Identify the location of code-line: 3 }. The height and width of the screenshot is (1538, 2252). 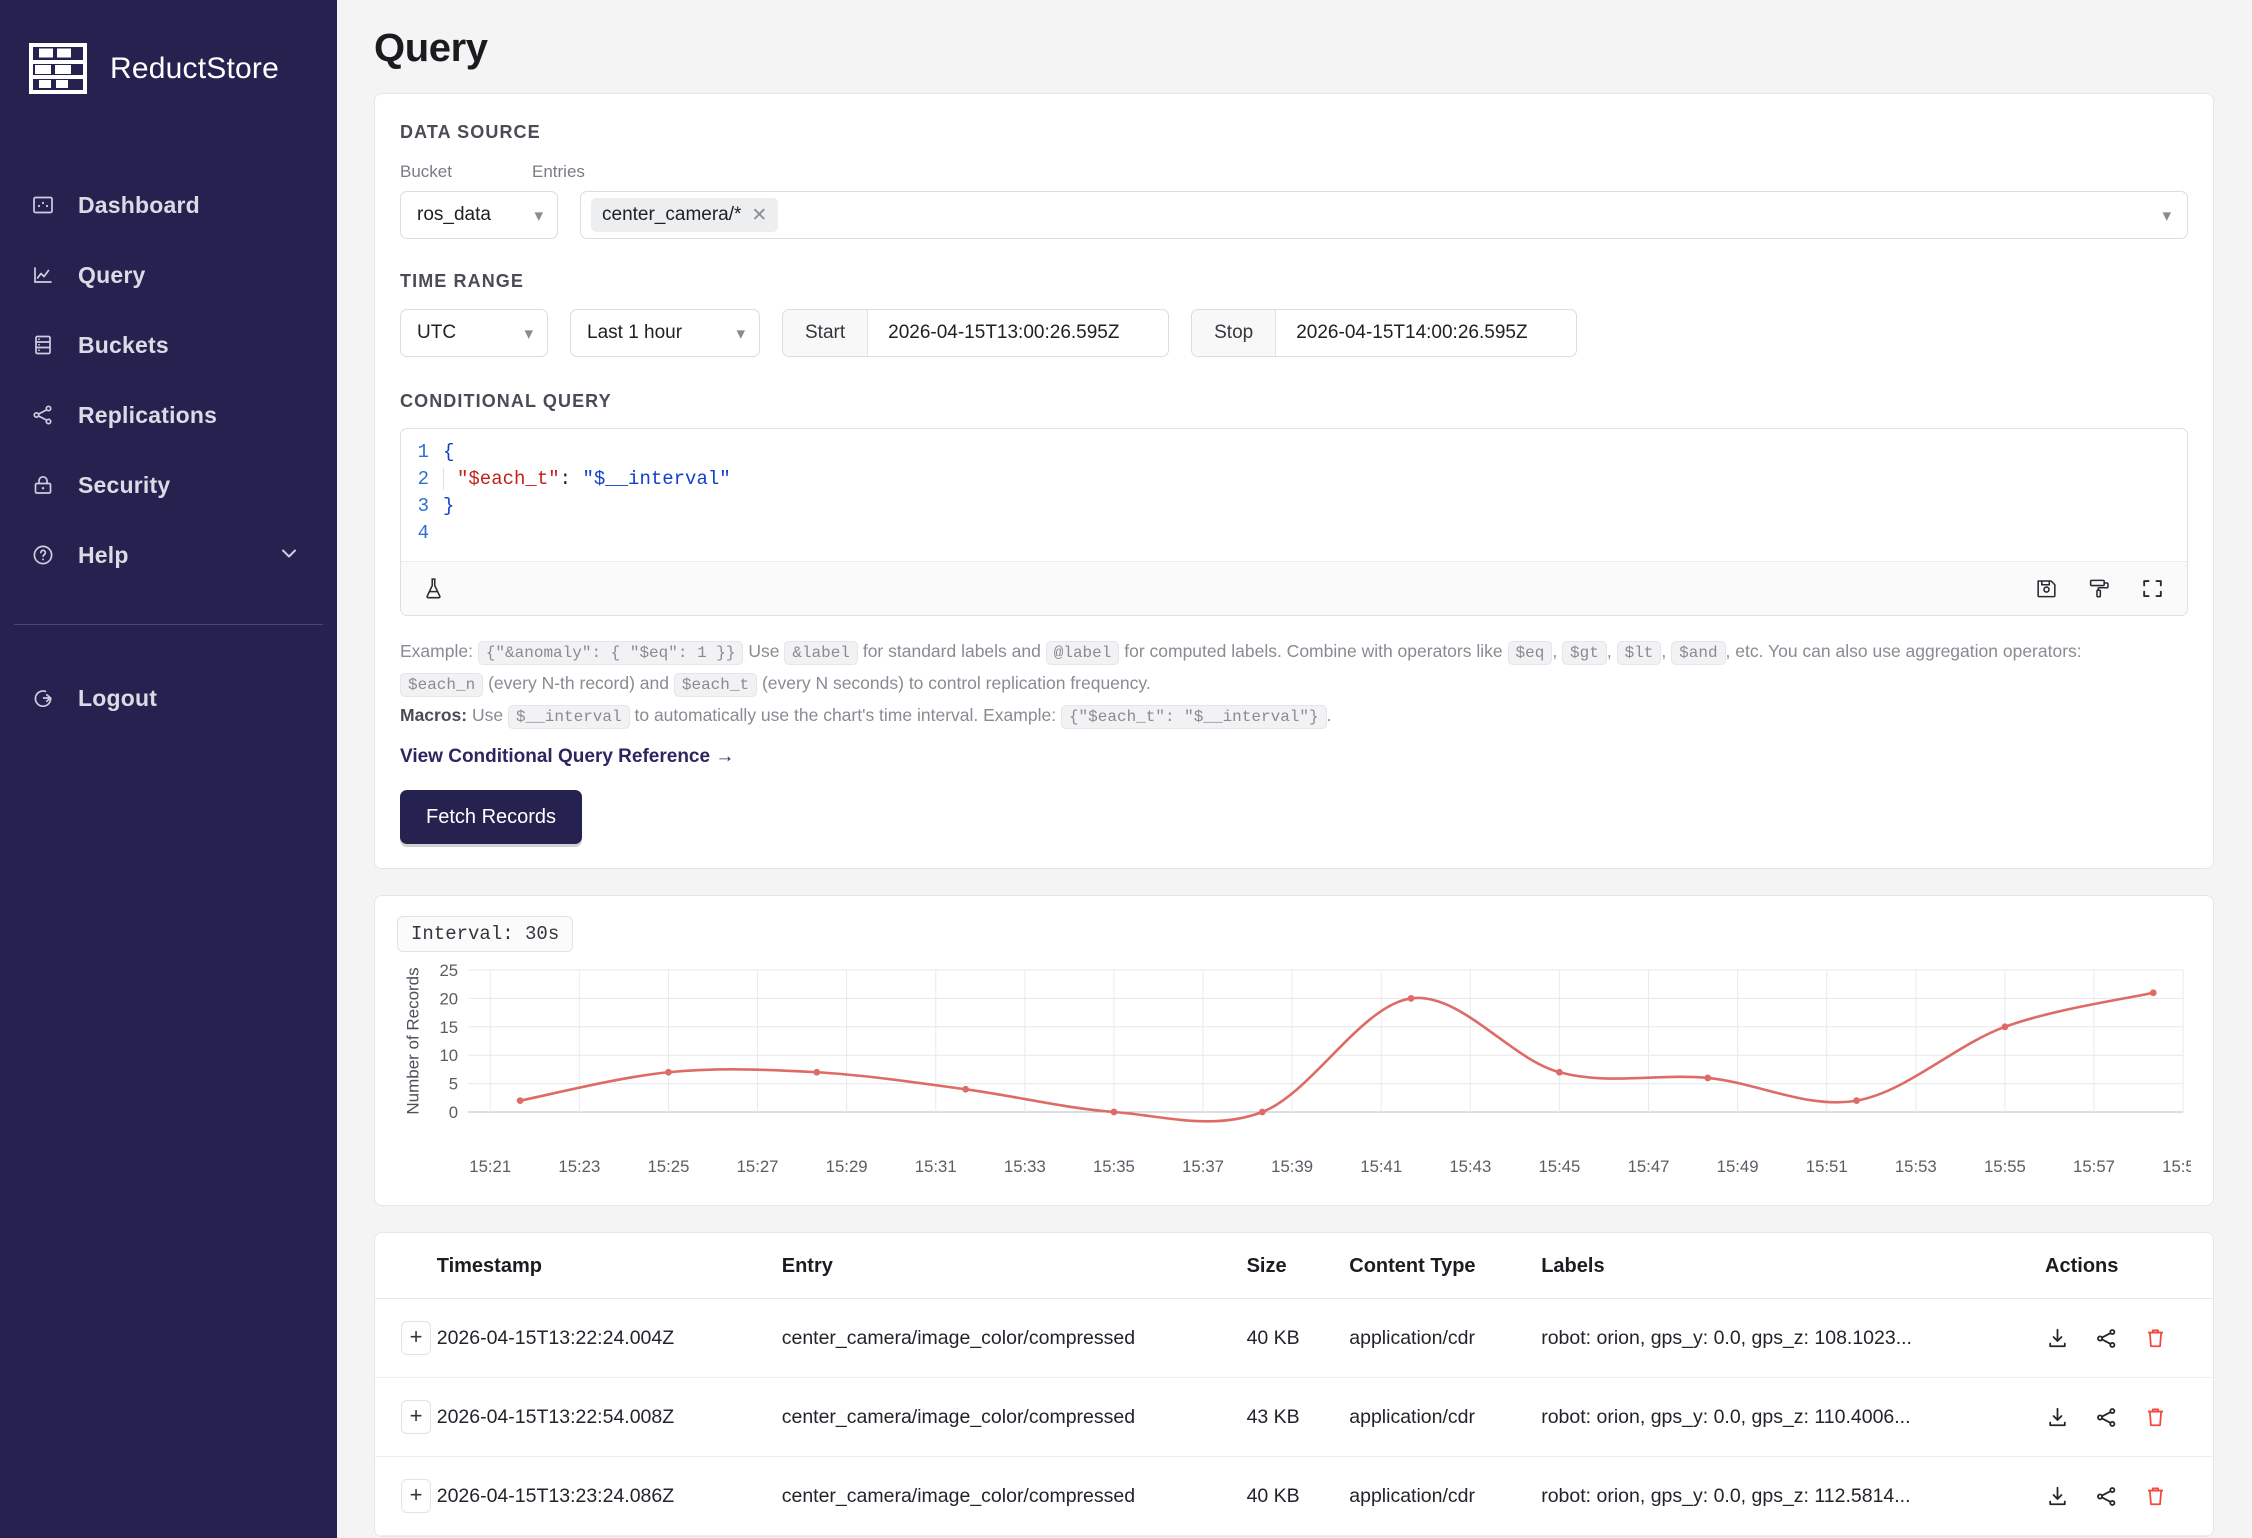
(1294, 508).